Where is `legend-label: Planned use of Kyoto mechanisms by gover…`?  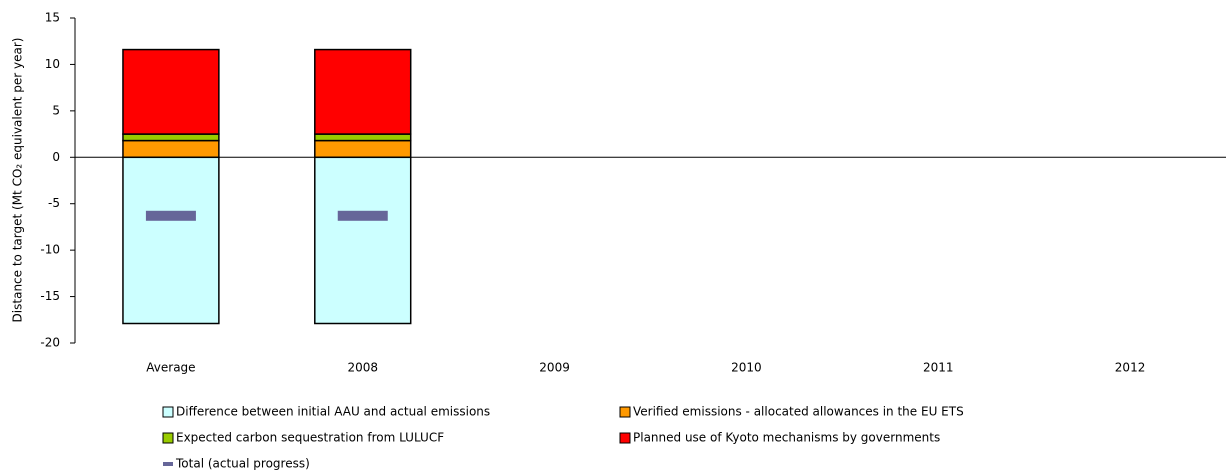
legend-label: Planned use of Kyoto mechanisms by gover… is located at coordinates (786, 438).